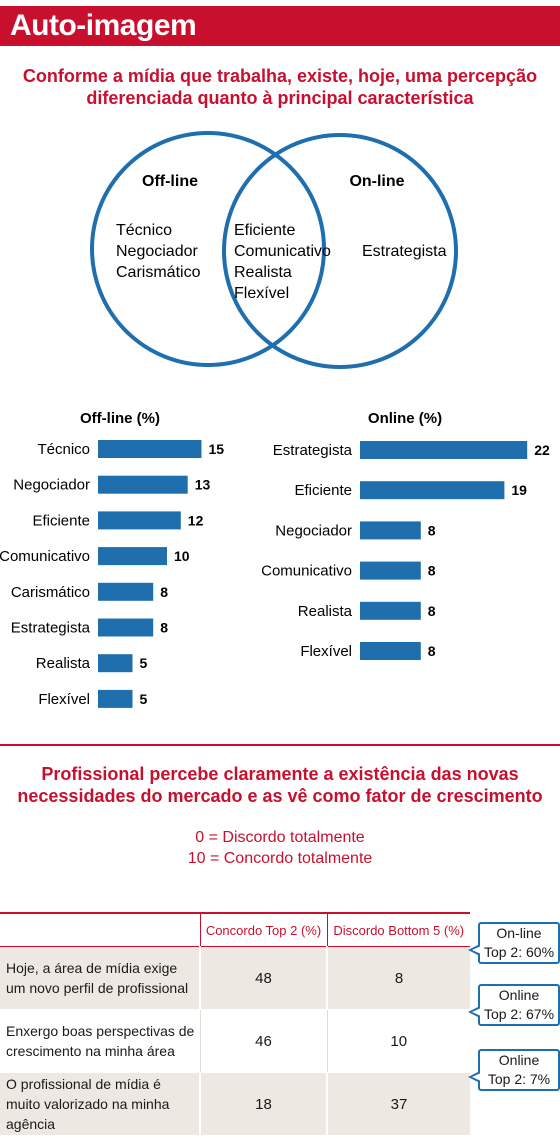 The image size is (560, 1138). What do you see at coordinates (280, 26) in the screenshot?
I see `title-bar: Auto-imagem` at bounding box center [280, 26].